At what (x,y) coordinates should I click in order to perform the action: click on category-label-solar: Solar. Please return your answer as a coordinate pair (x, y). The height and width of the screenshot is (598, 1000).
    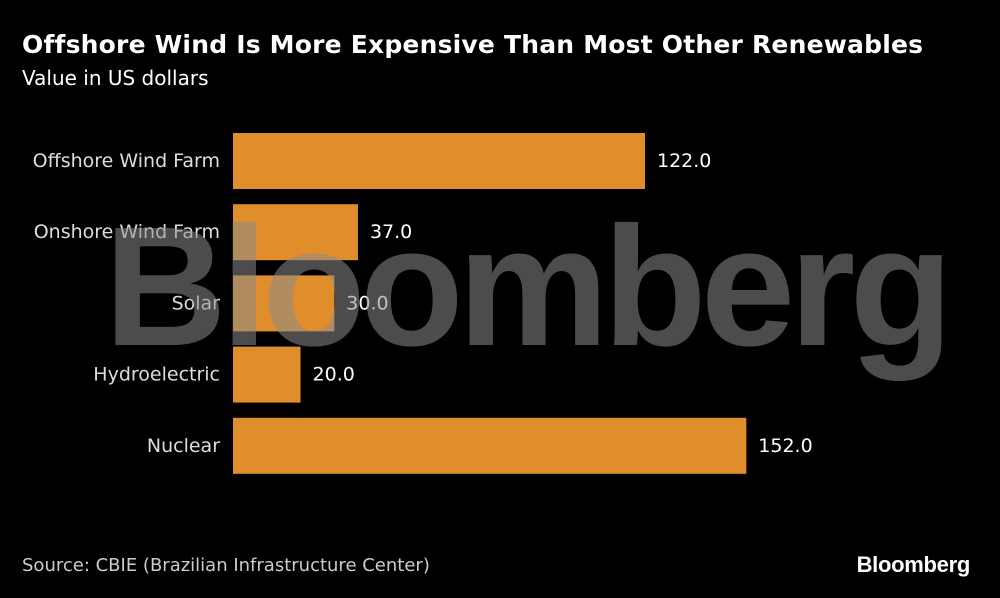
    Looking at the image, I should click on (196, 303).